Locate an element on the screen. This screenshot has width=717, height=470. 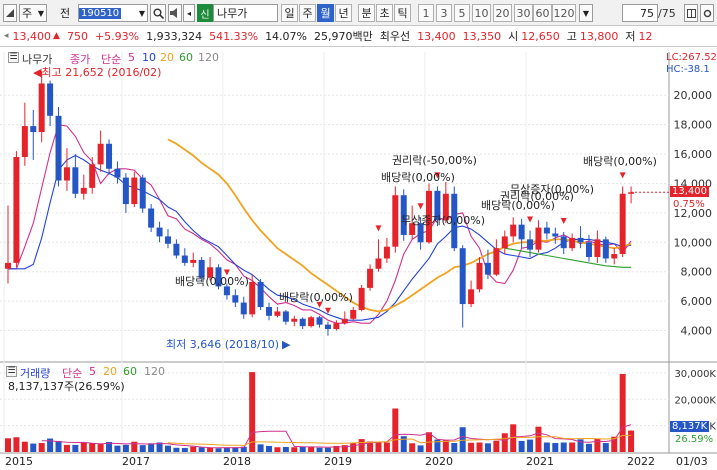
price-tick-label: 12,000 is located at coordinates (693, 213).